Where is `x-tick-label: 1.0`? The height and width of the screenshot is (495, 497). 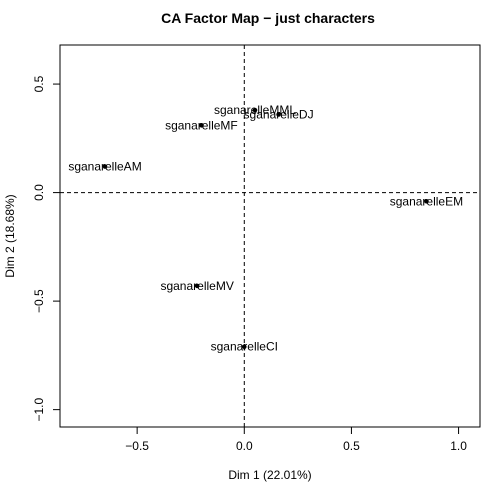
x-tick-label: 1.0 is located at coordinates (458, 446).